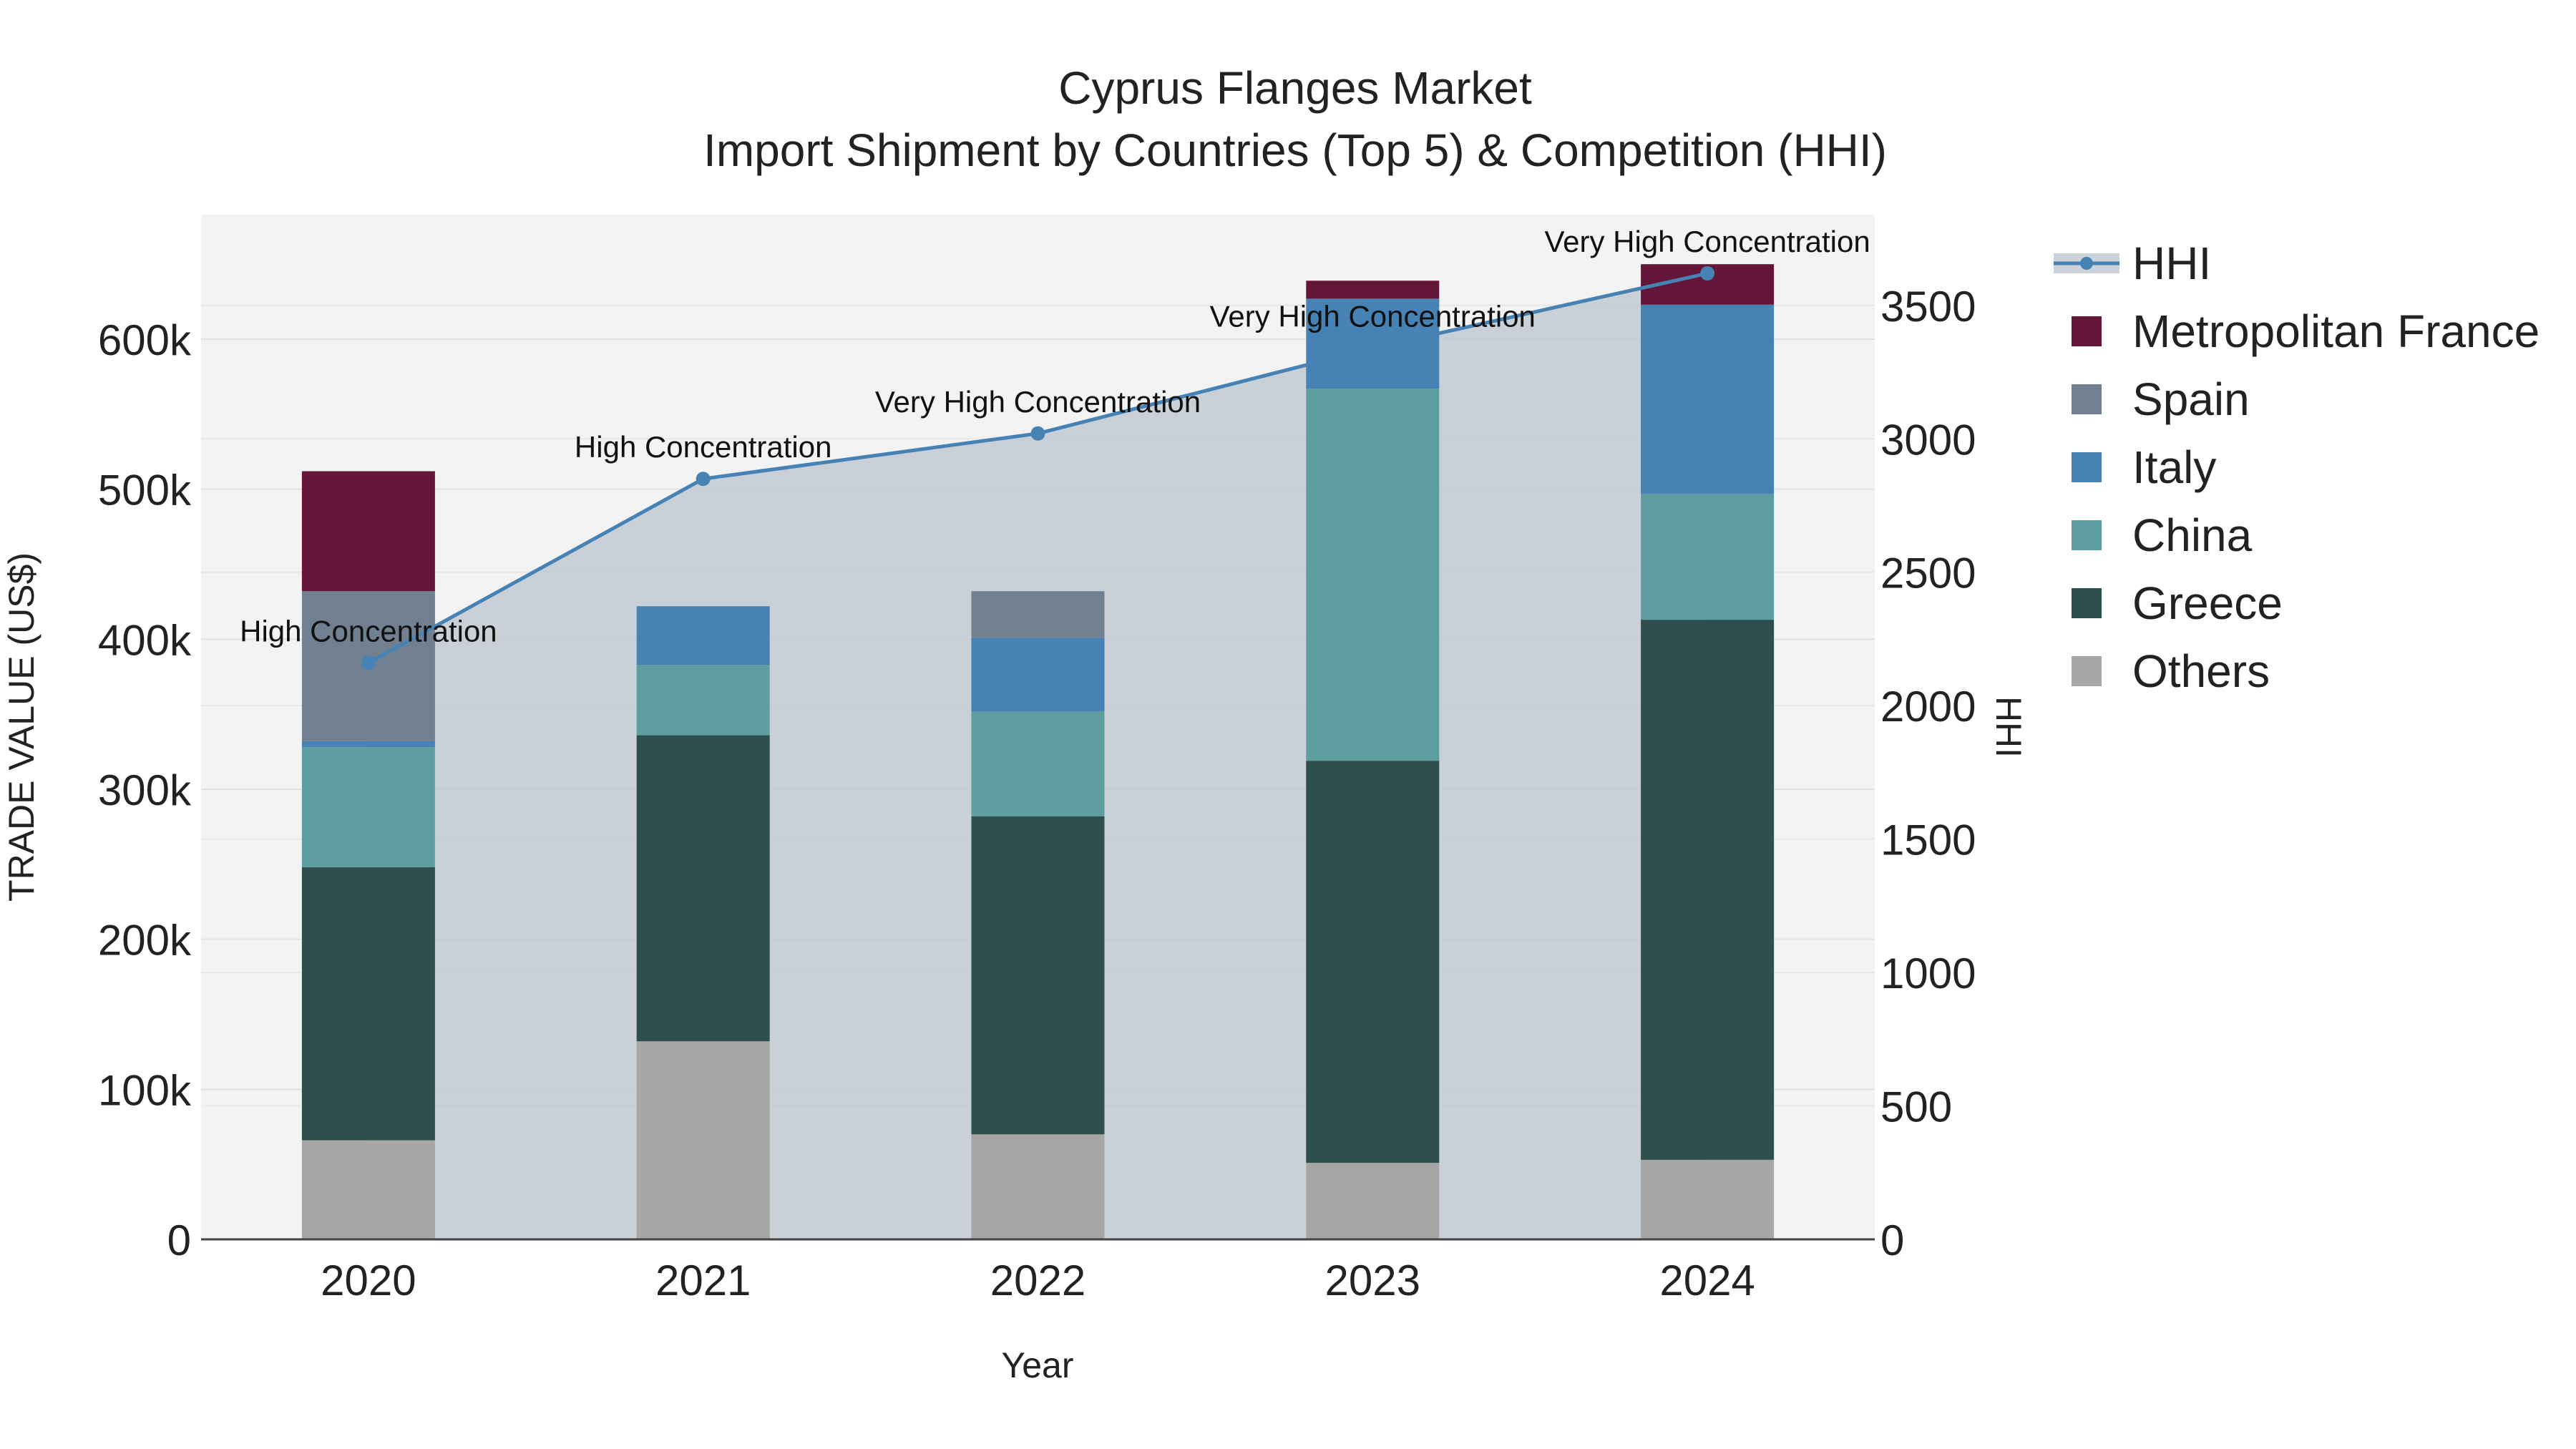 This screenshot has height=1449, width=2576. What do you see at coordinates (1037, 1365) in the screenshot?
I see `x-axis-label: Year` at bounding box center [1037, 1365].